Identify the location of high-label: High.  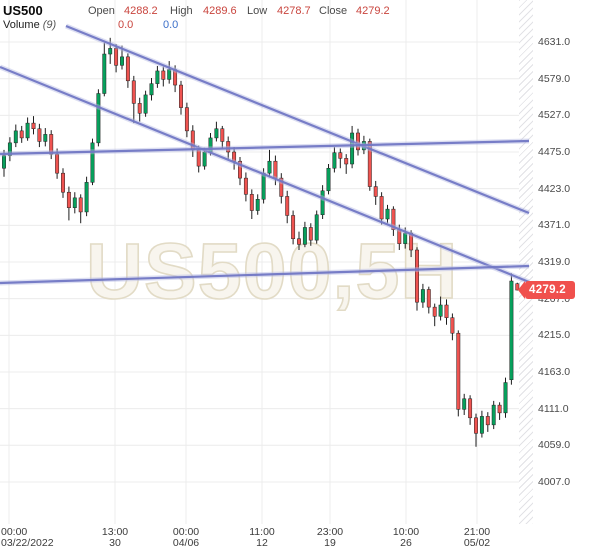
(181, 11).